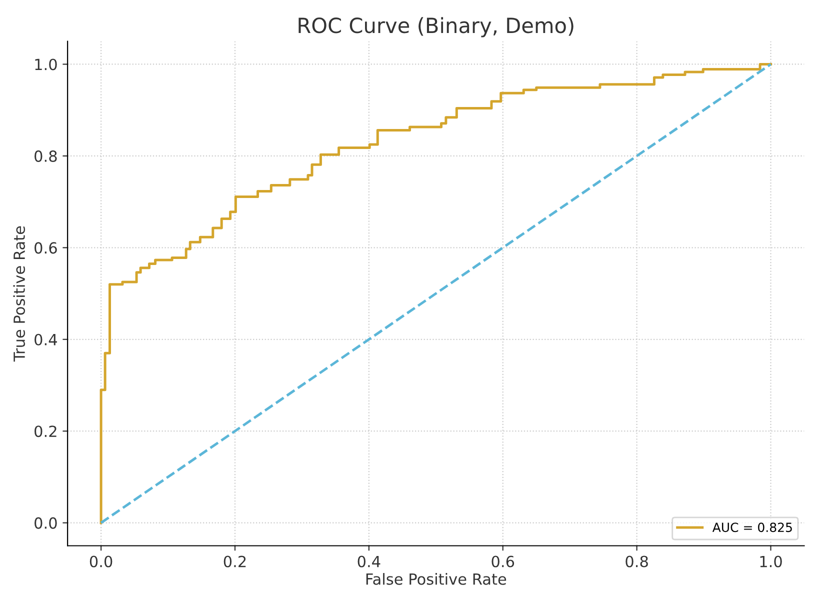  What do you see at coordinates (637, 562) in the screenshot?
I see `x-tick-label: 0.8` at bounding box center [637, 562].